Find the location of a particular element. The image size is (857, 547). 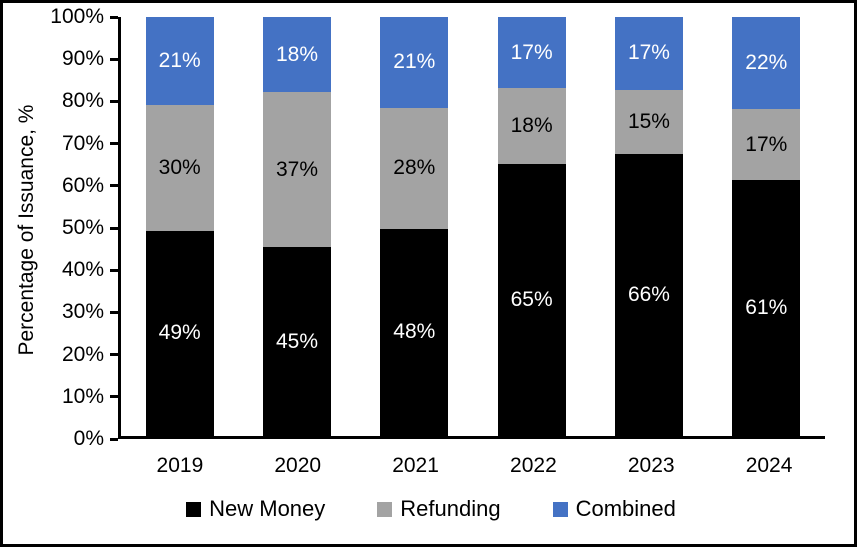

x-axis-label: 2024 is located at coordinates (769, 465).